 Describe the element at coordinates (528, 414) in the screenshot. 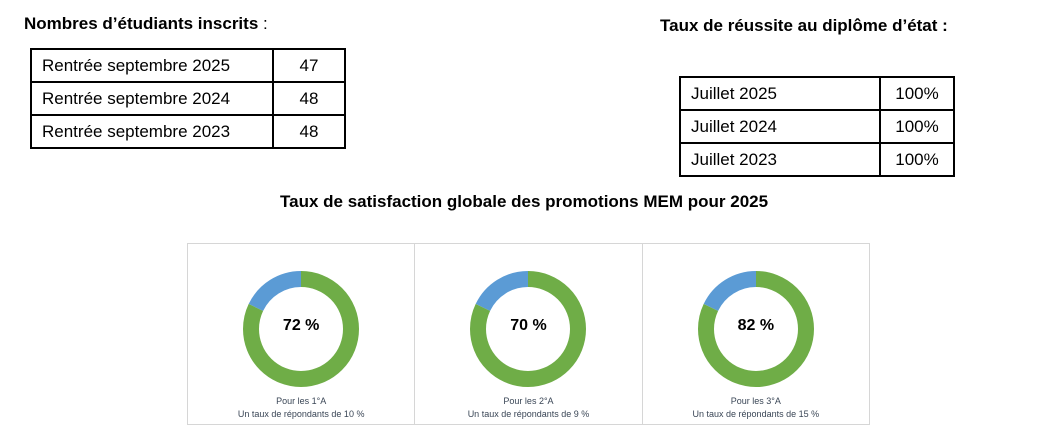

I see `caption-line-respondents: Un taux de répondants de 9 %` at that location.